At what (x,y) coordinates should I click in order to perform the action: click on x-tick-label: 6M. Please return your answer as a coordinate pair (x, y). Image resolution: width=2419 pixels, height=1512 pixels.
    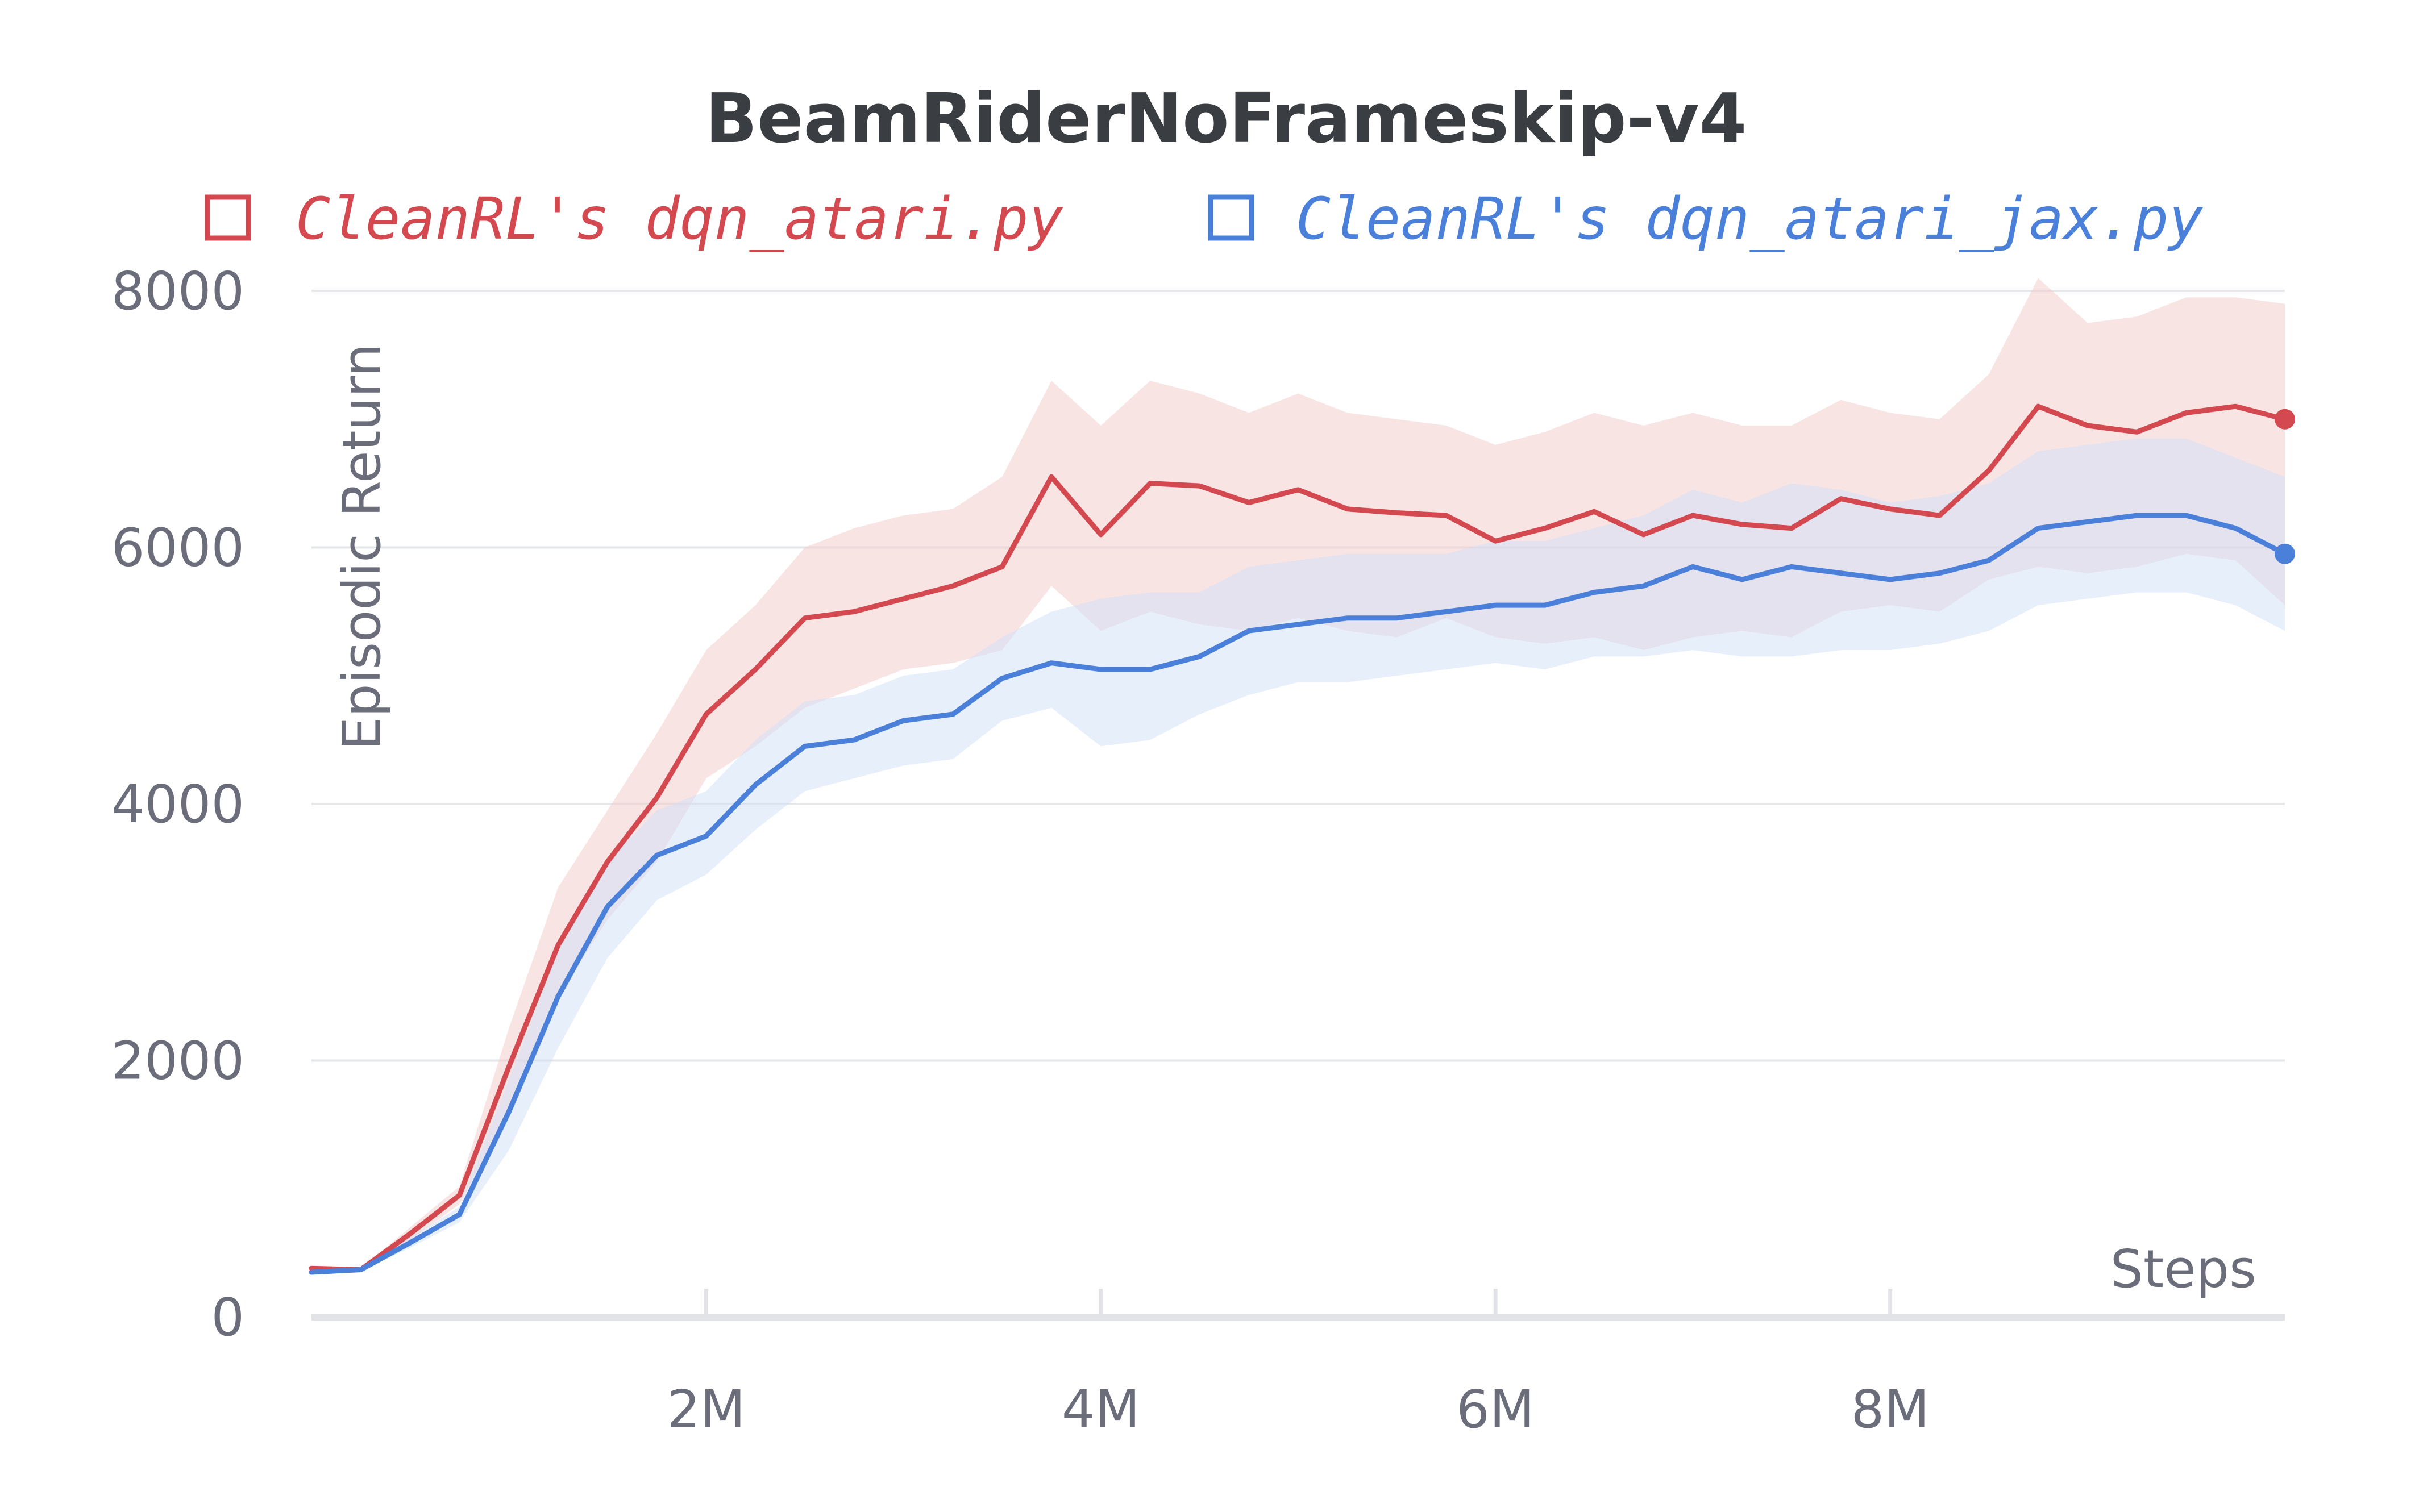
    Looking at the image, I should click on (1496, 1409).